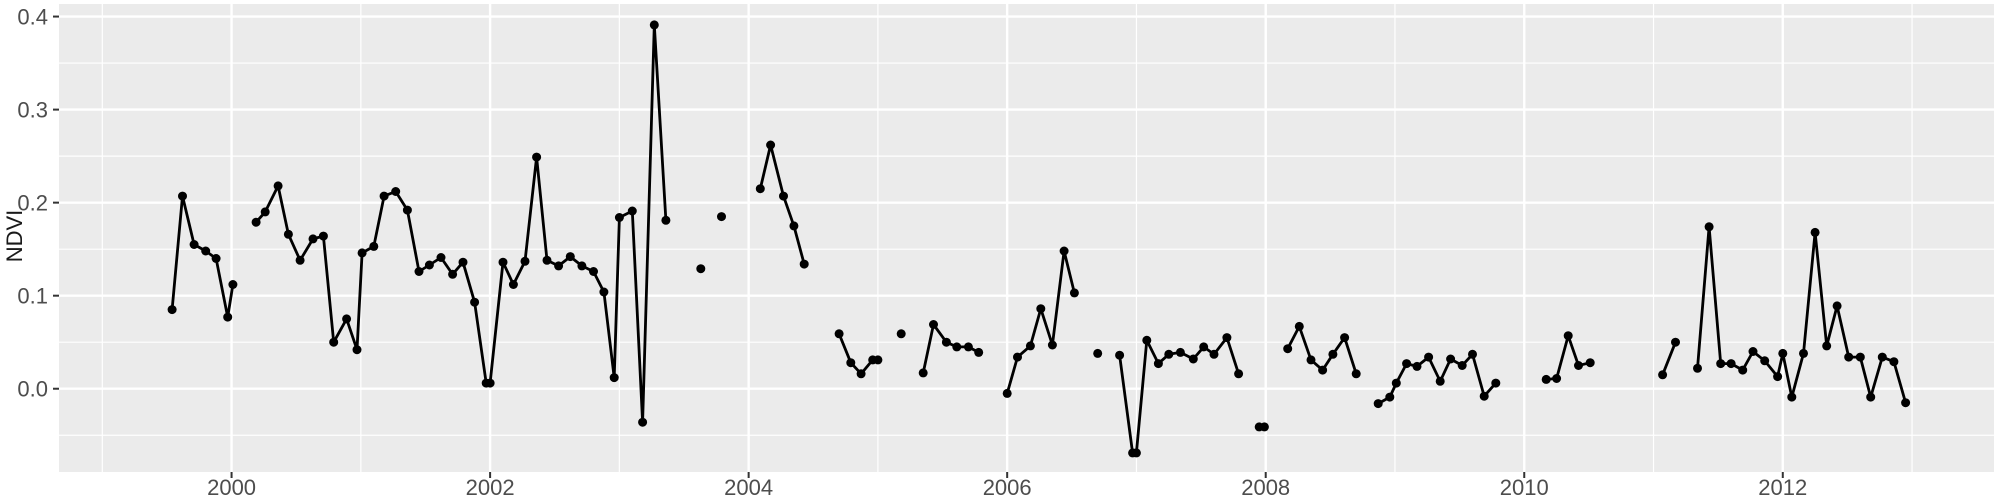 The image size is (2000, 500). Describe the element at coordinates (490, 487) in the screenshot. I see `x-tick-label: 2002` at that location.